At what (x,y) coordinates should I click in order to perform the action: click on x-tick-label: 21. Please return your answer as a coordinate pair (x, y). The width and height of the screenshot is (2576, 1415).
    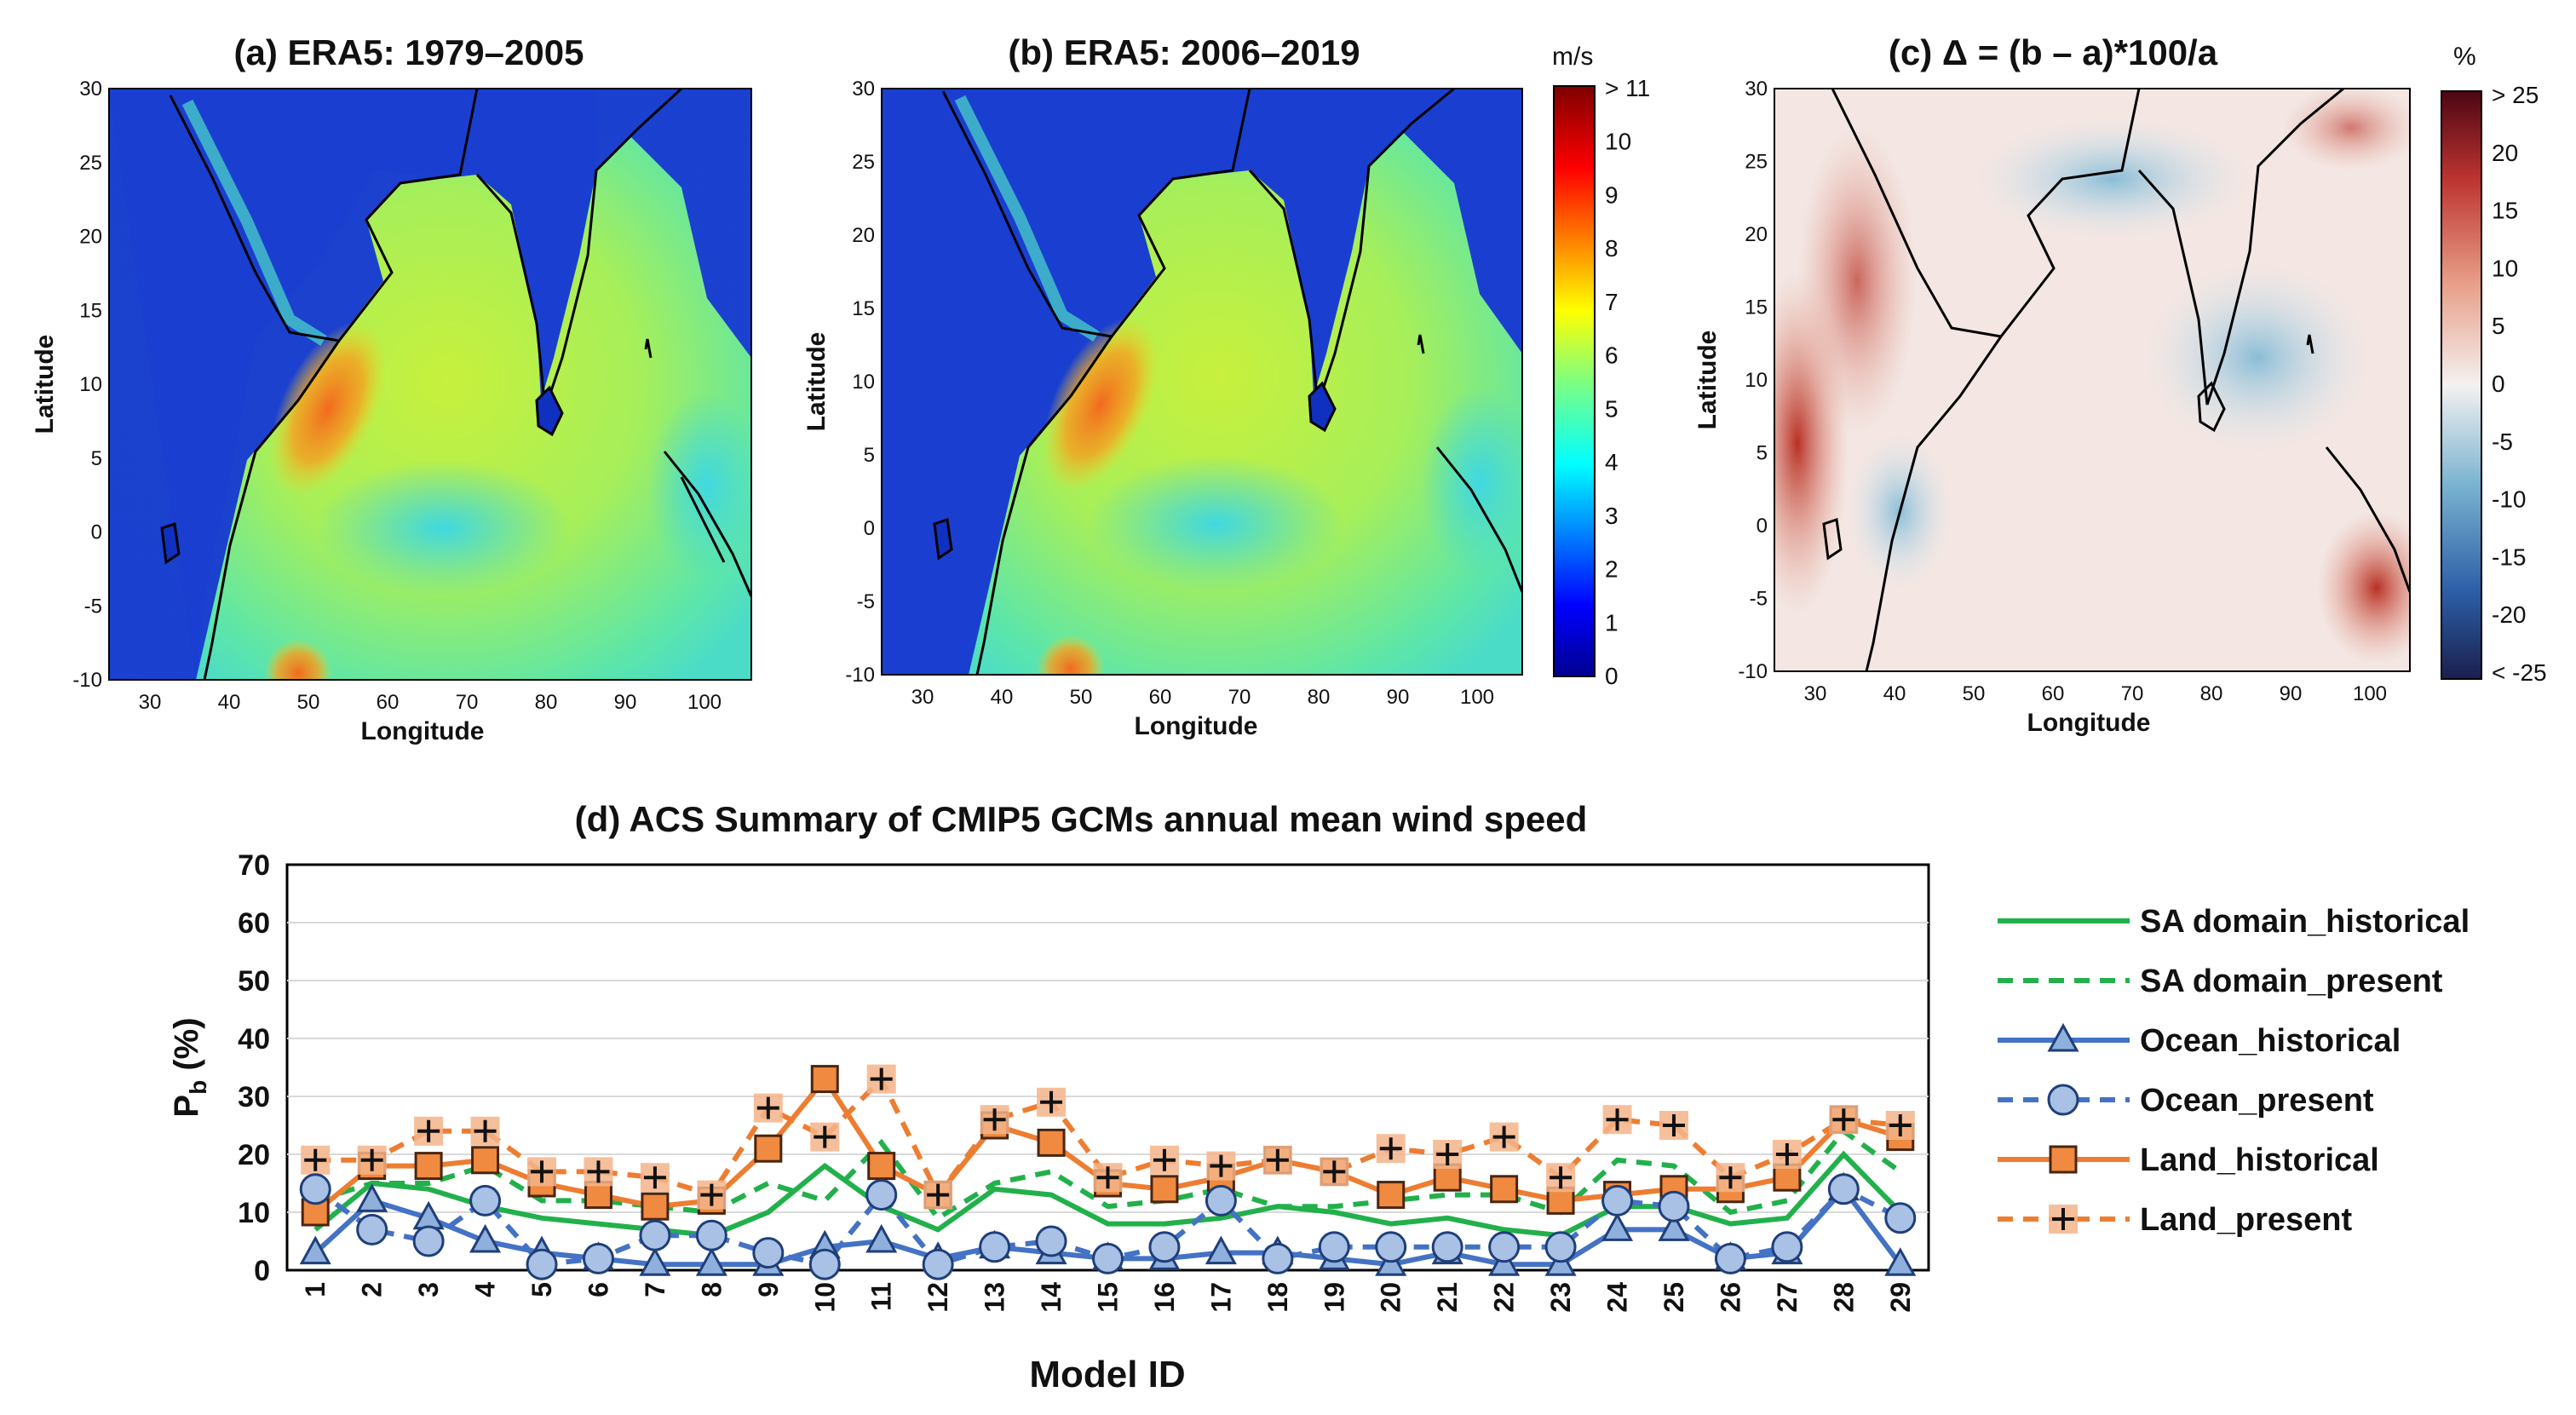
    Looking at the image, I should click on (1448, 1297).